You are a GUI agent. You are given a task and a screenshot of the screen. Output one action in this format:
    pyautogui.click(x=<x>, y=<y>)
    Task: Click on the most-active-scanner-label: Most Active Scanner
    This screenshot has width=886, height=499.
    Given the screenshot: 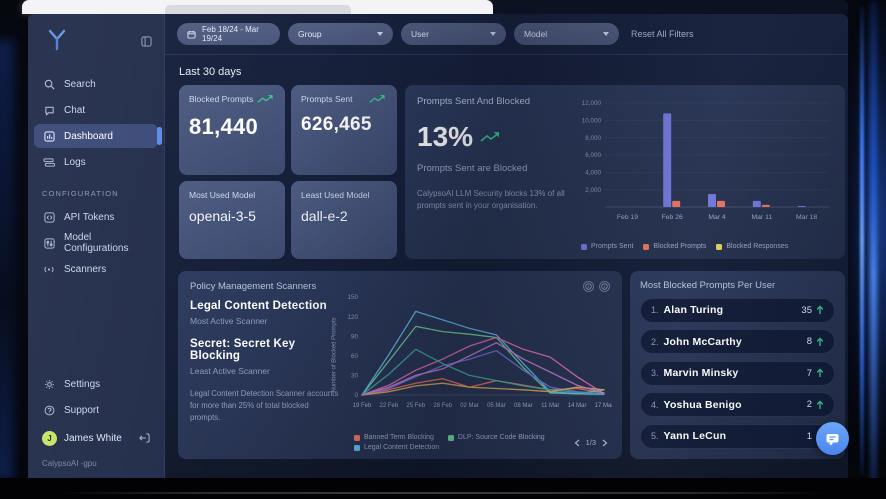 What is the action you would take?
    pyautogui.click(x=229, y=321)
    